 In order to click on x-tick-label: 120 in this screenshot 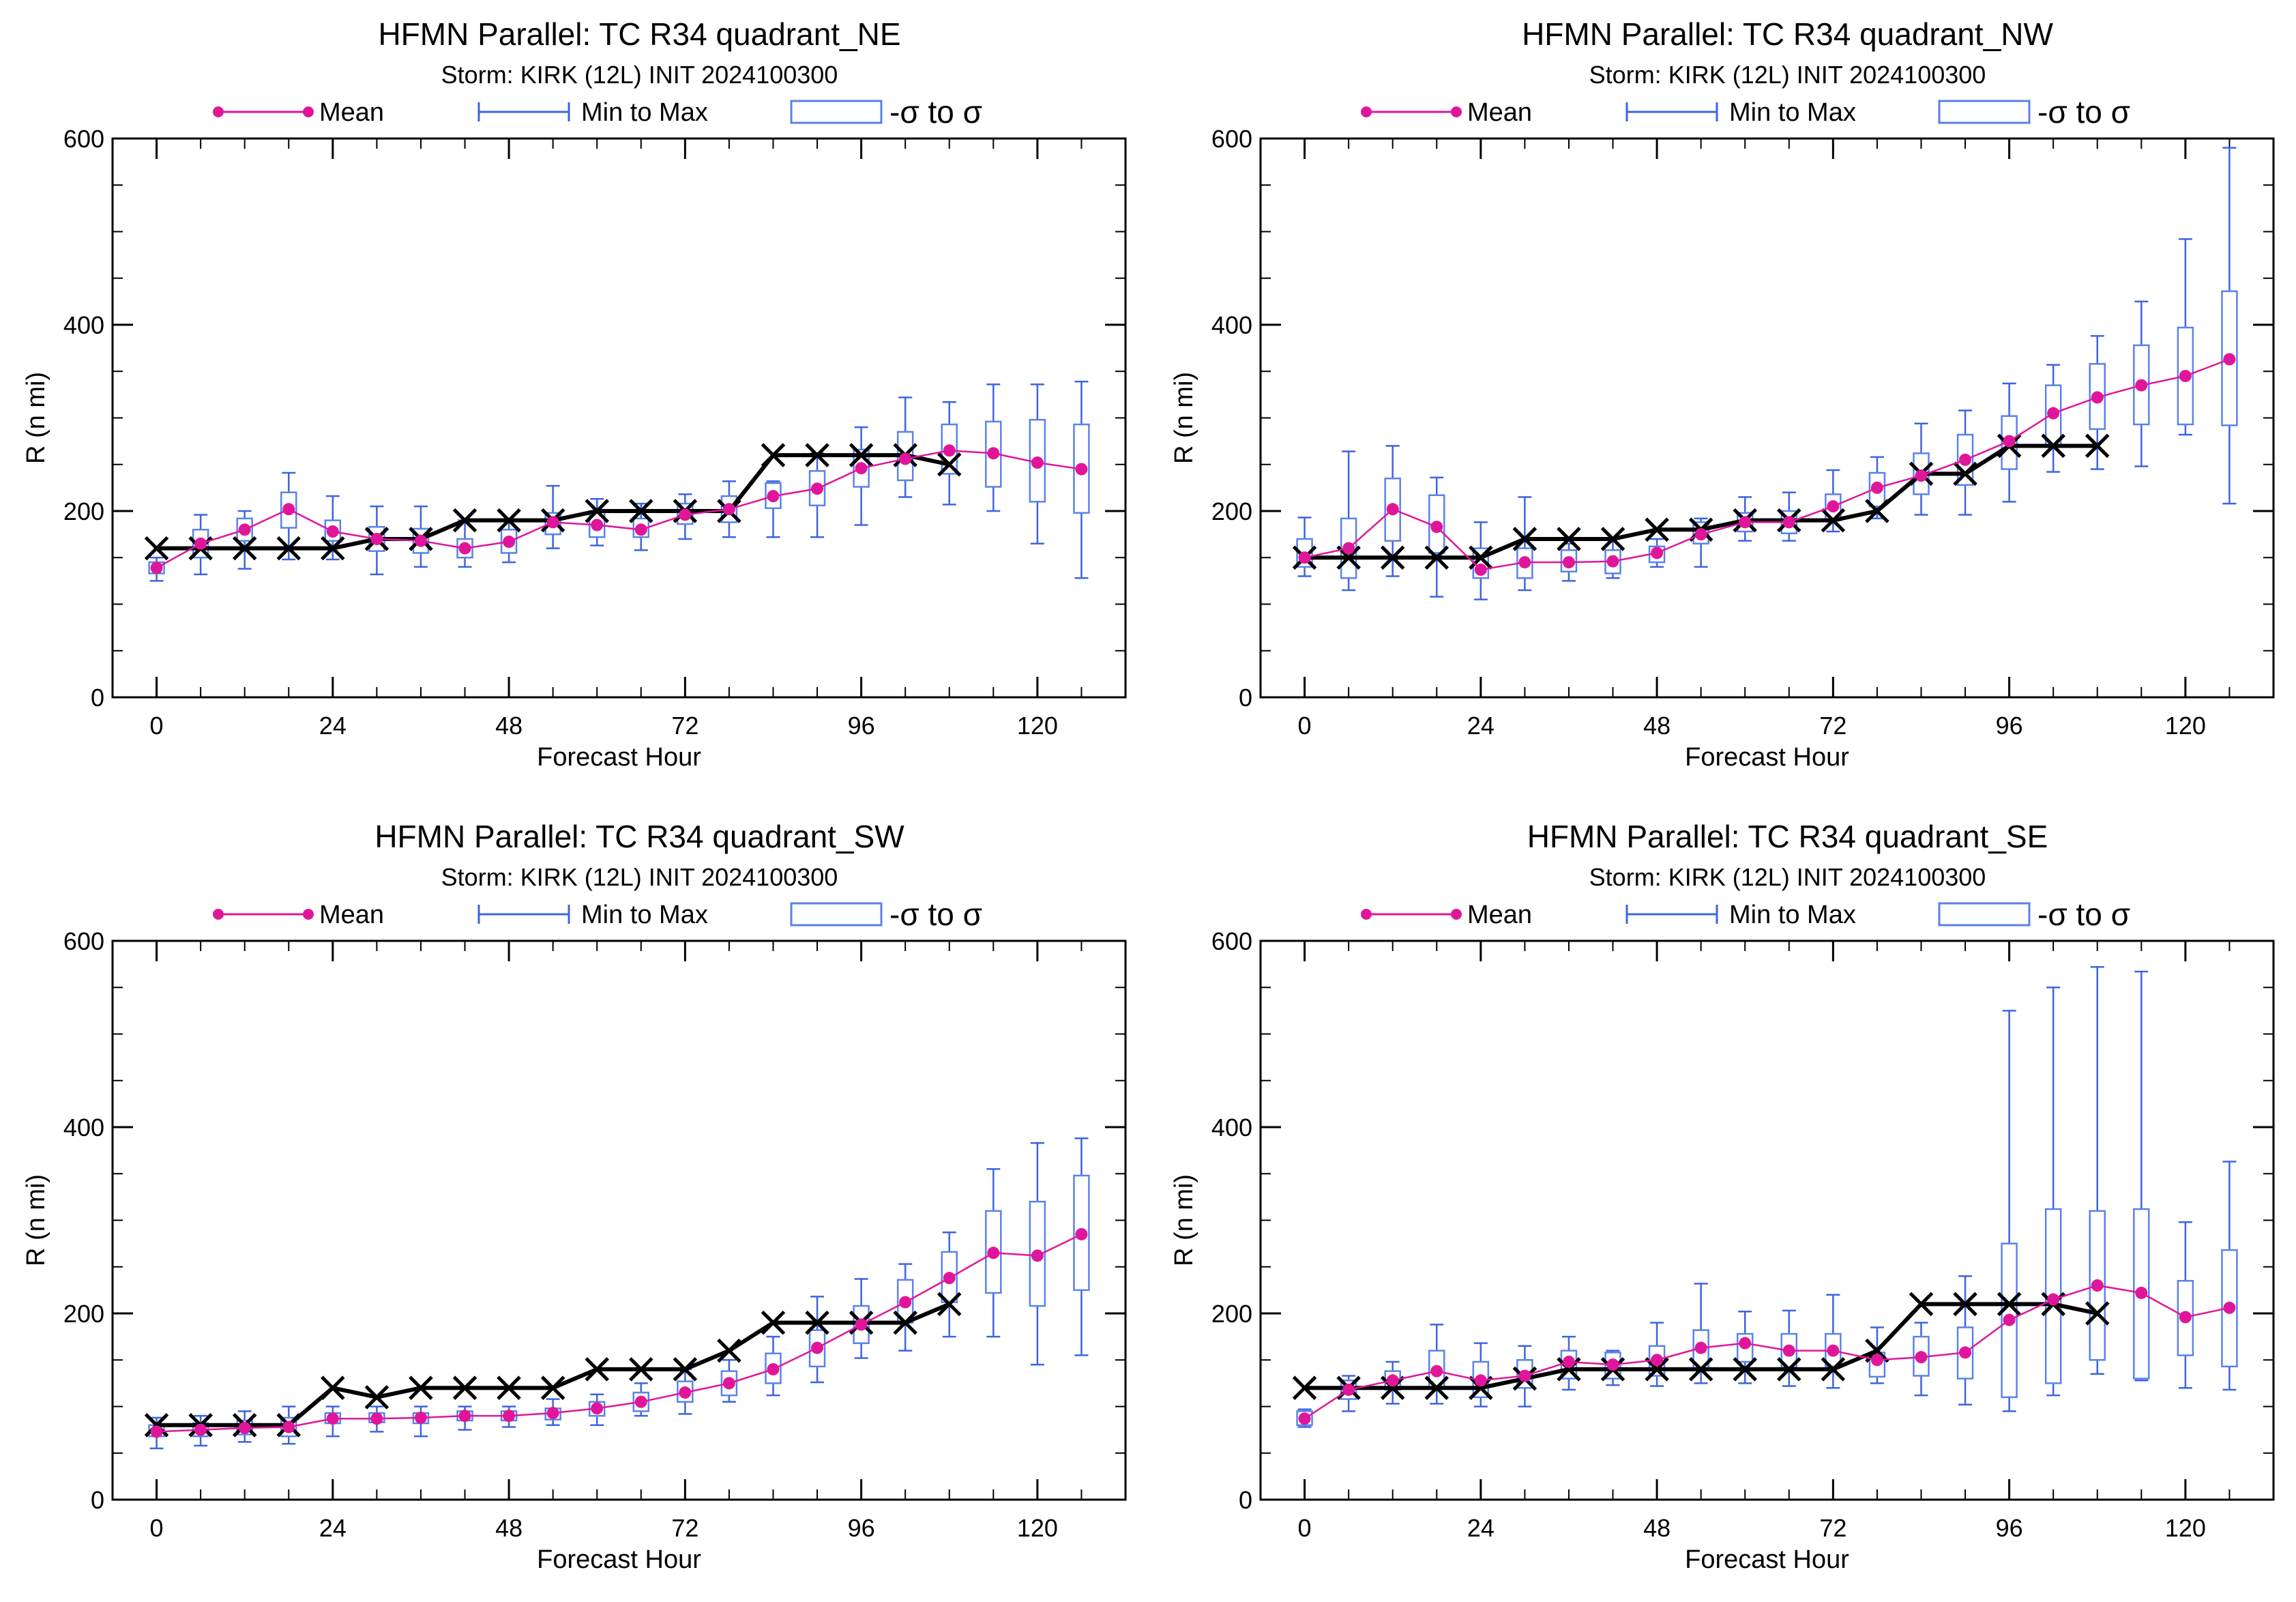, I will do `click(2186, 1528)`.